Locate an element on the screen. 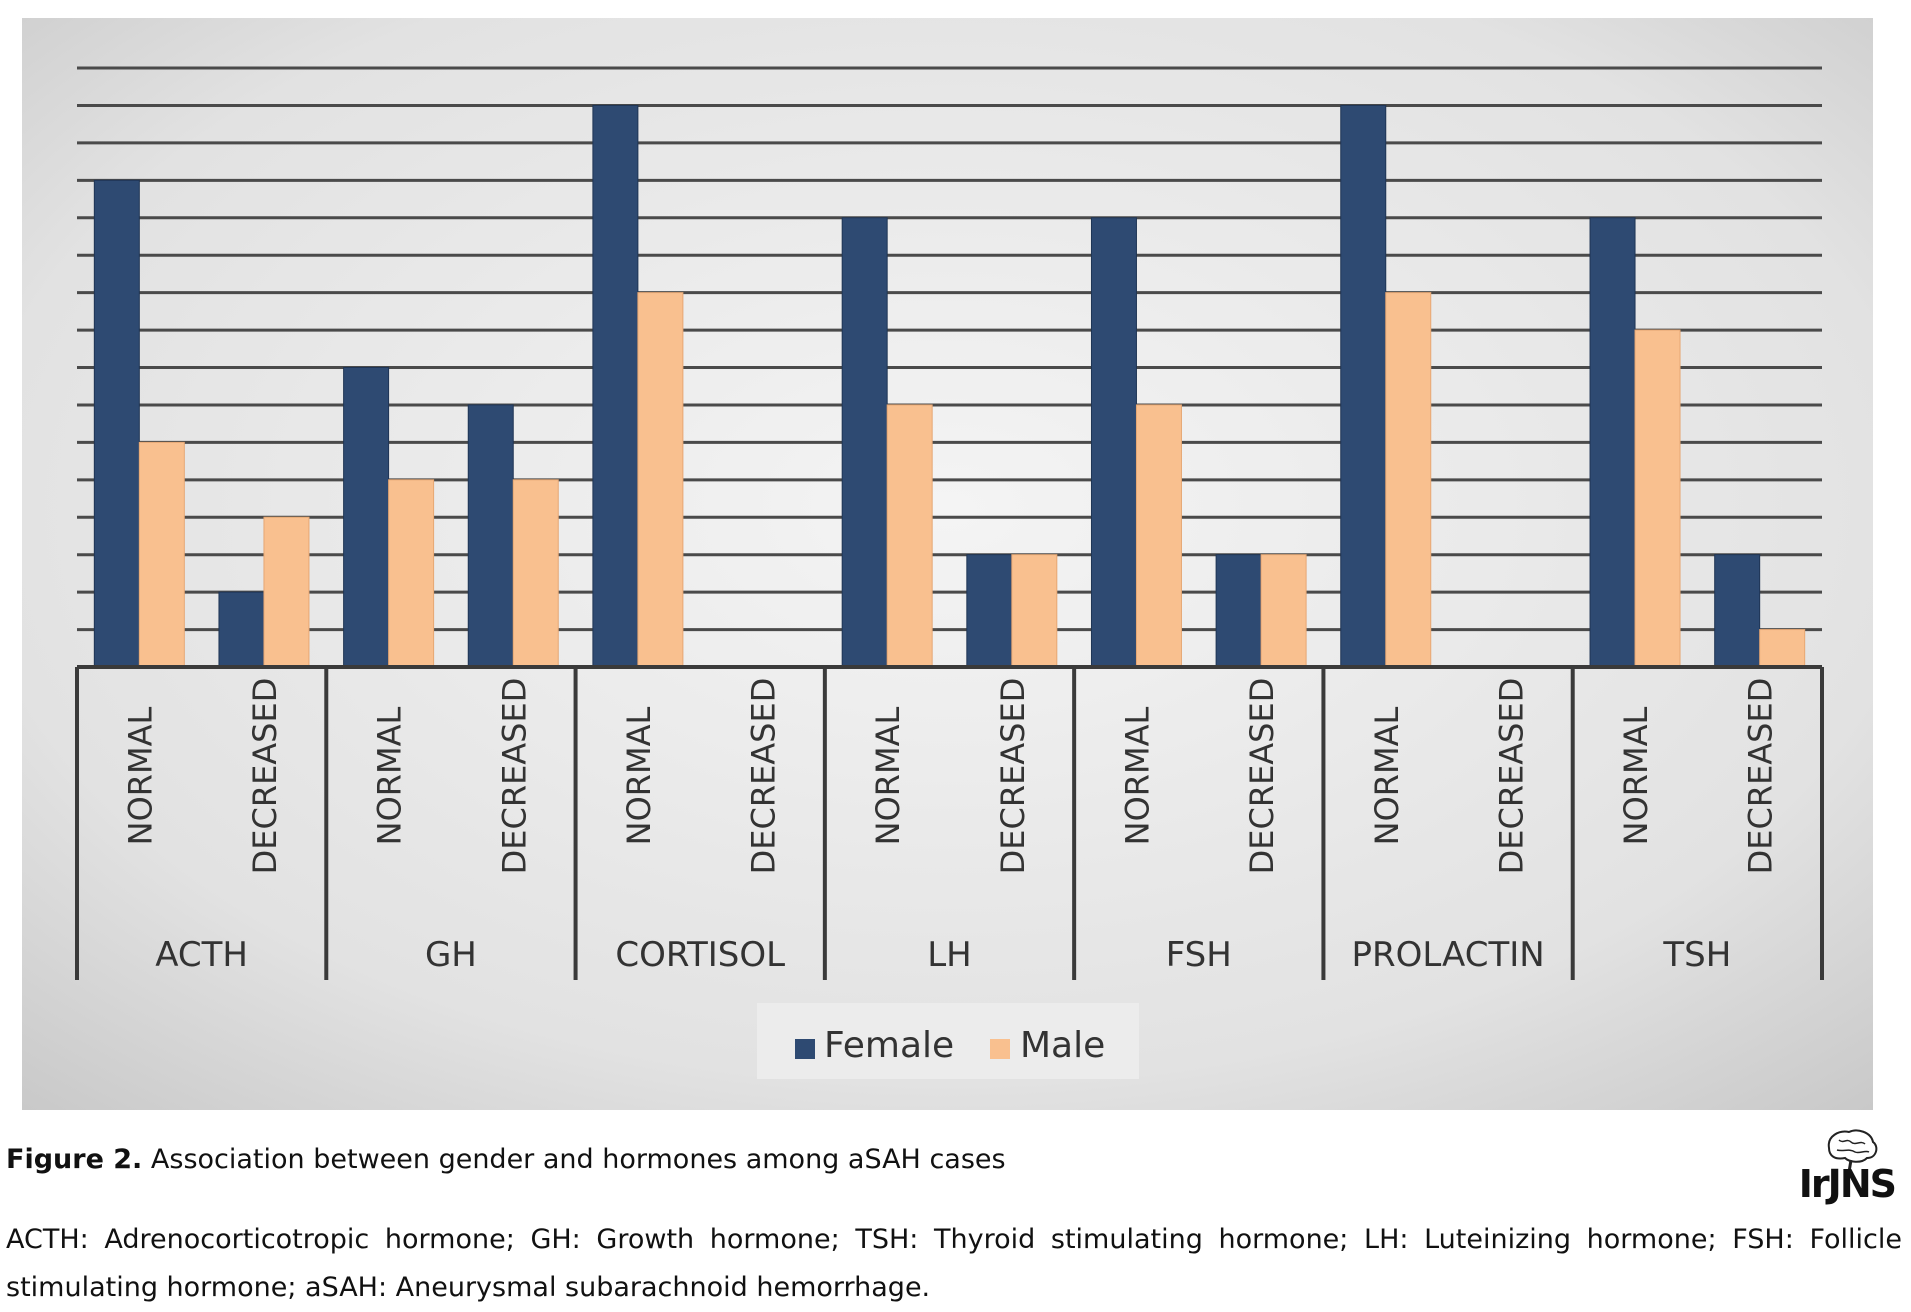 This screenshot has width=1911, height=1312. legend-box is located at coordinates (948, 1041).